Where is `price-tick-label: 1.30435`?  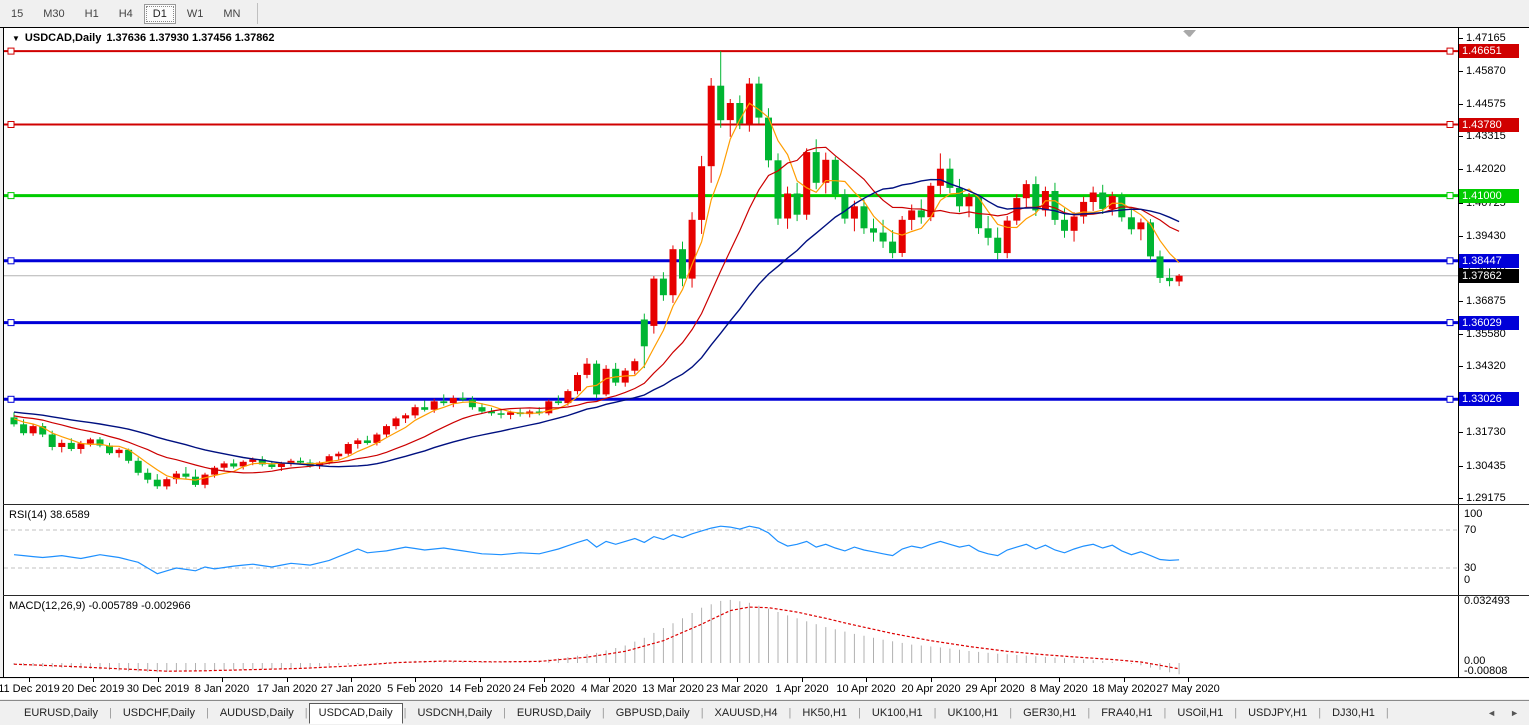
price-tick-label: 1.30435 is located at coordinates (1486, 466).